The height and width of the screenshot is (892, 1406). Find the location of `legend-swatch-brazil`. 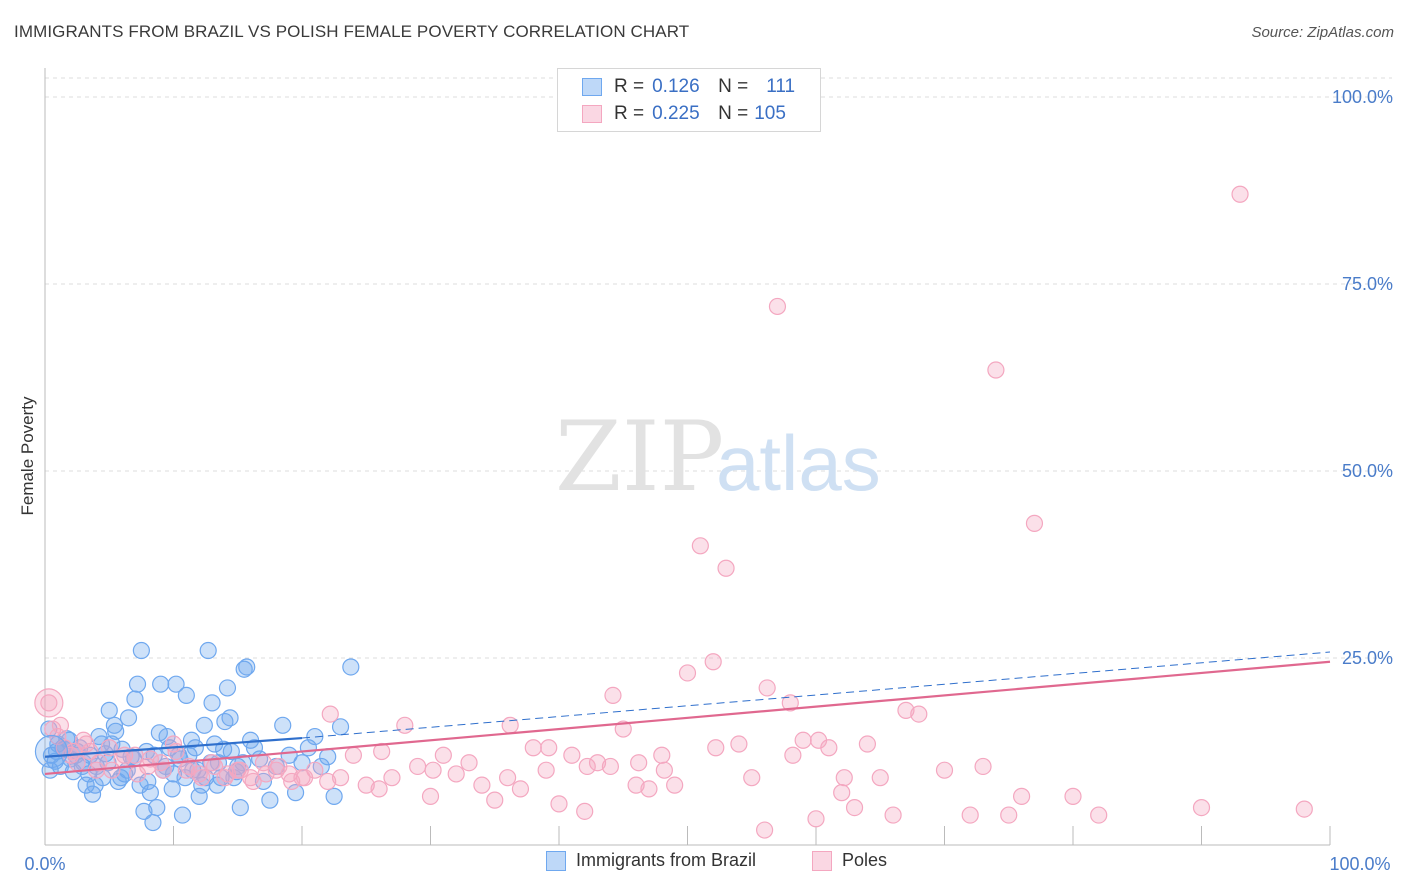

legend-swatch-brazil is located at coordinates (556, 860).